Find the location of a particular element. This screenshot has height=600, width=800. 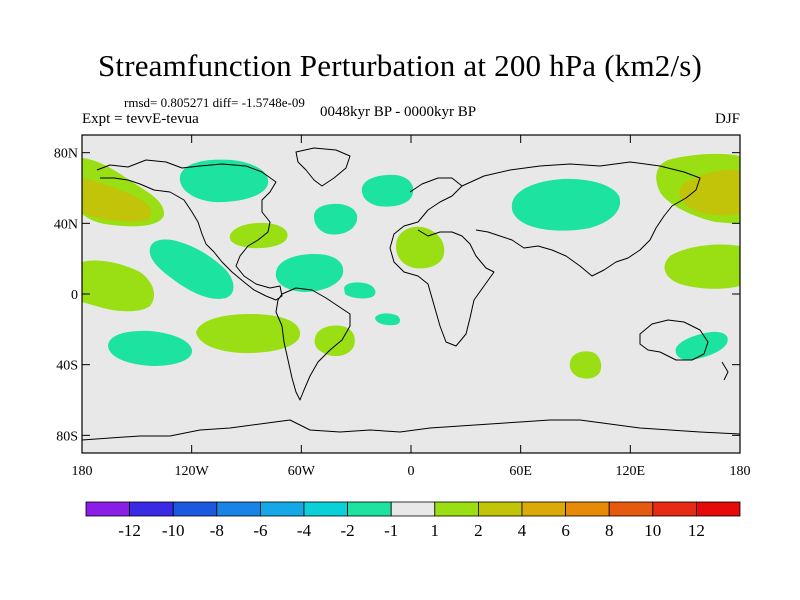

colorbar-label: -4 is located at coordinates (304, 530).